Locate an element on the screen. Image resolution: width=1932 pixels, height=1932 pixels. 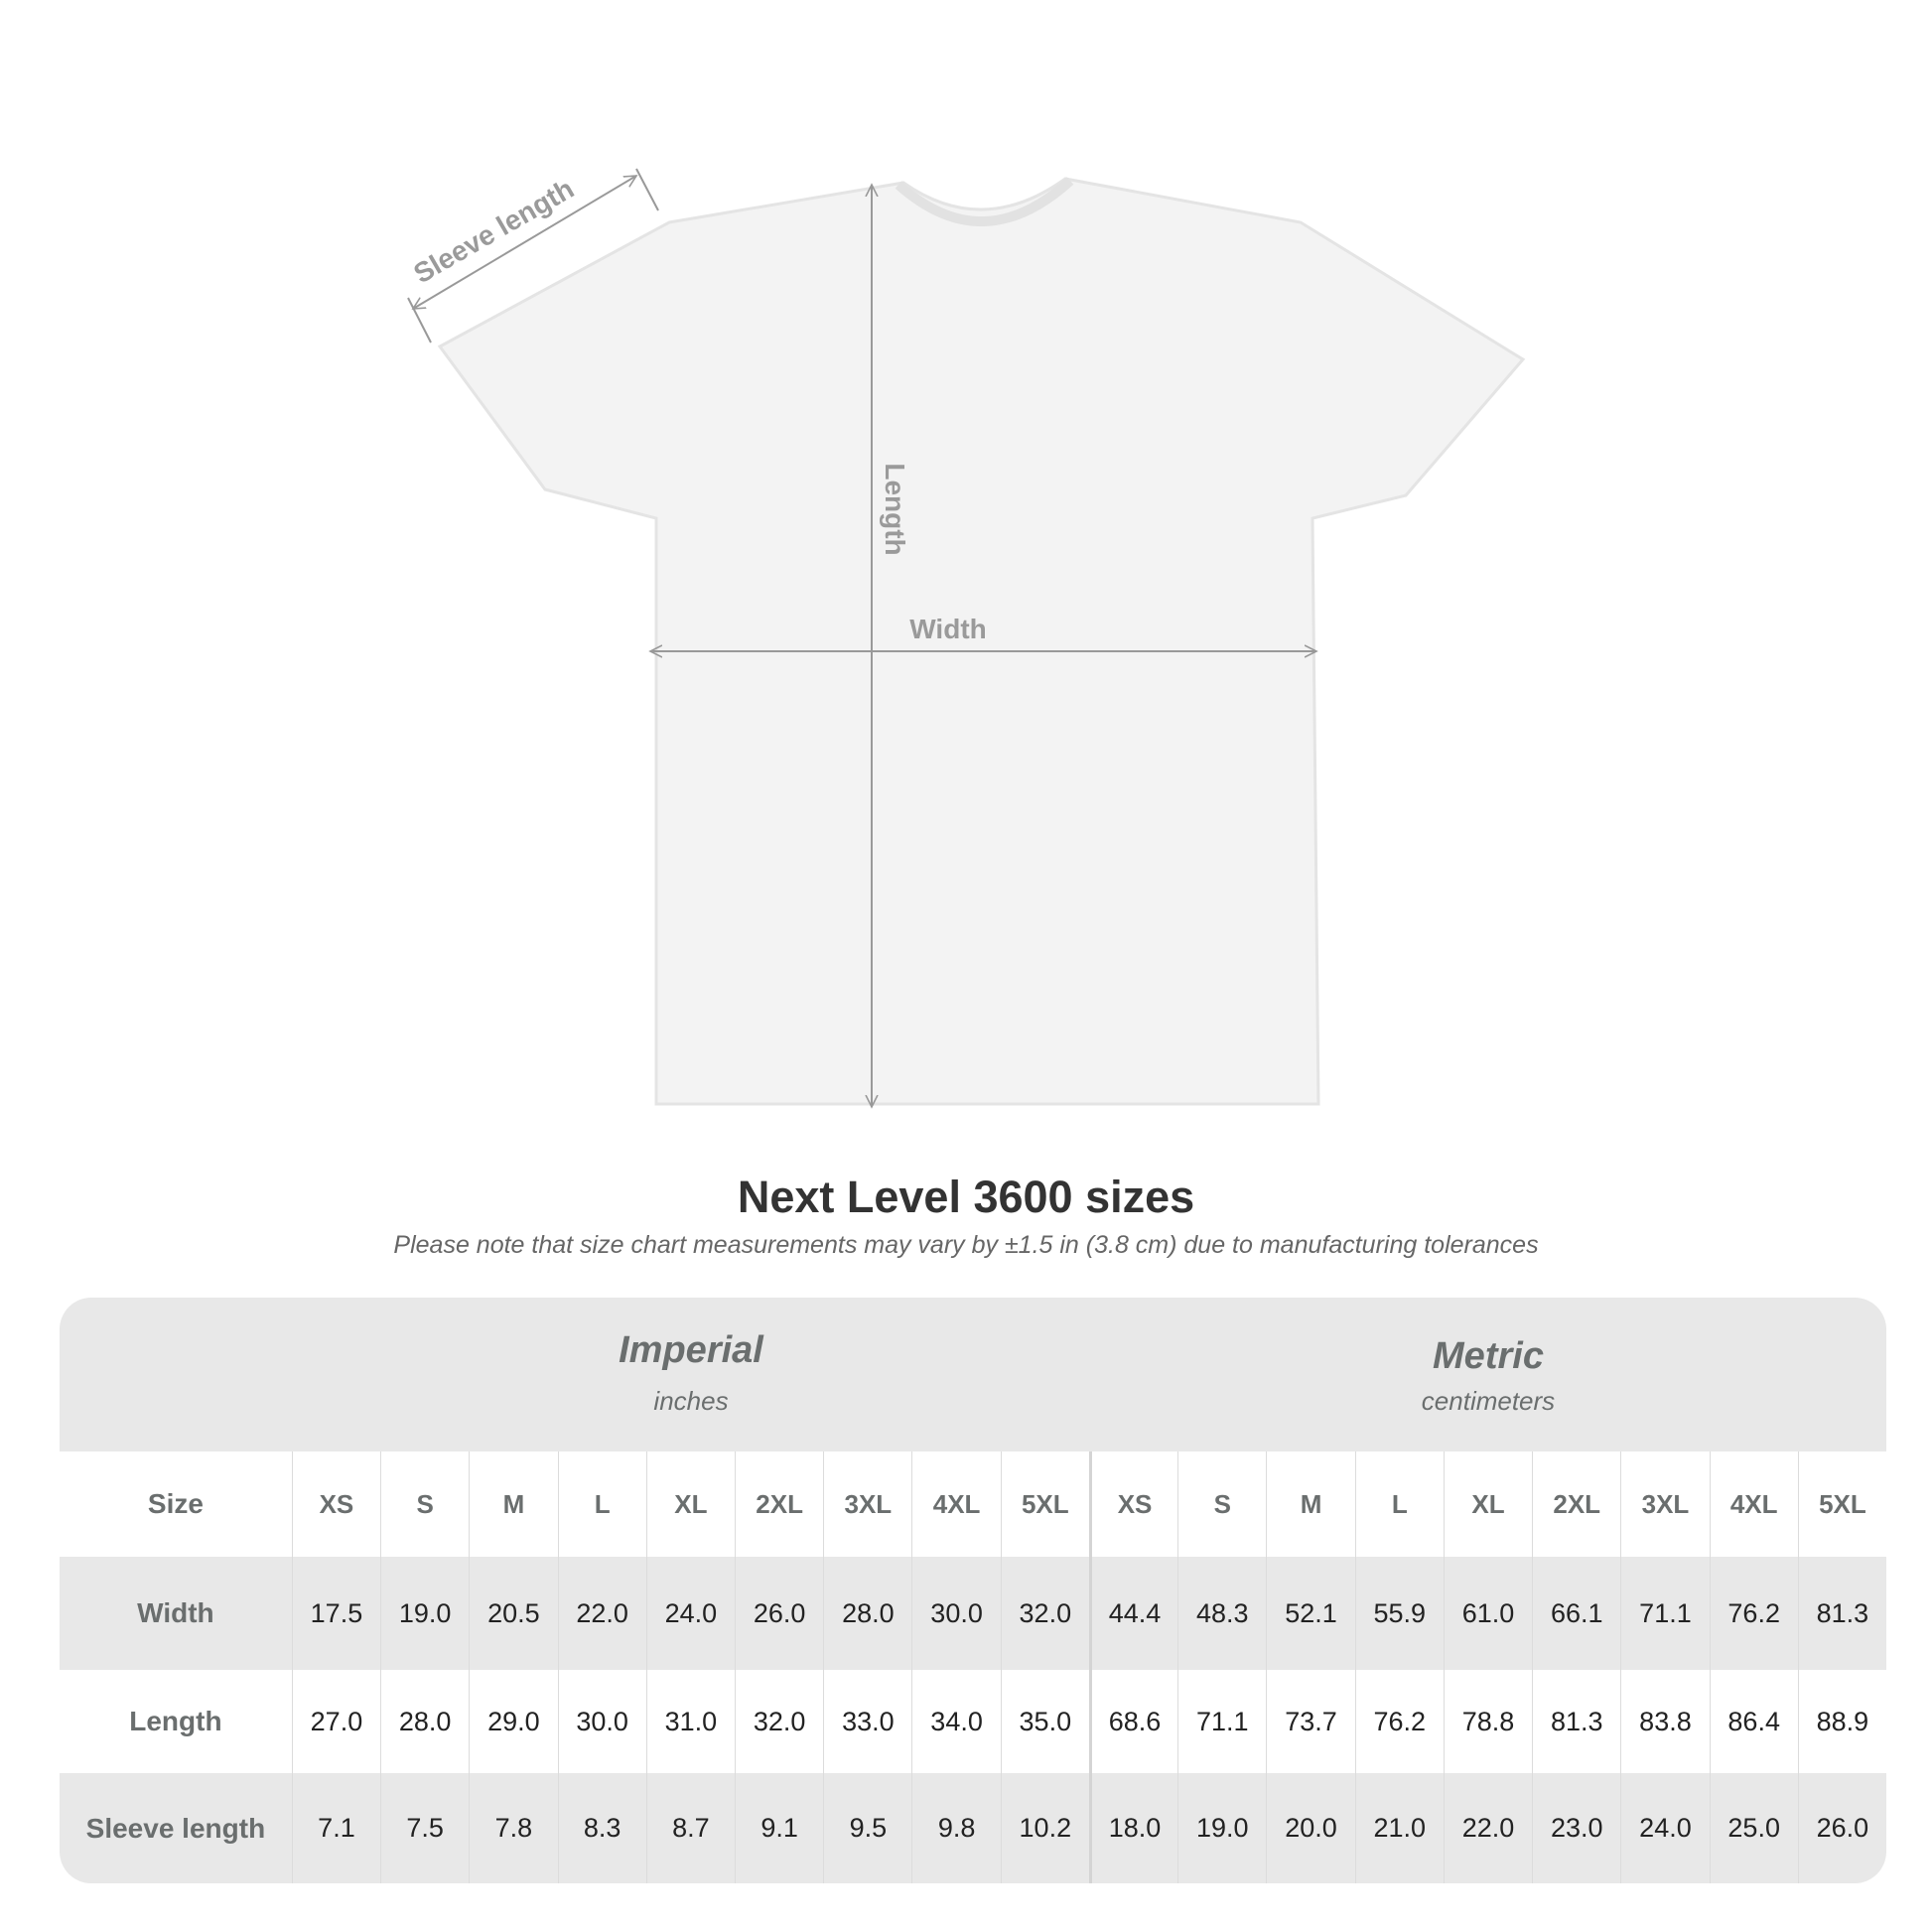
row-label: Width is located at coordinates (175, 1613).